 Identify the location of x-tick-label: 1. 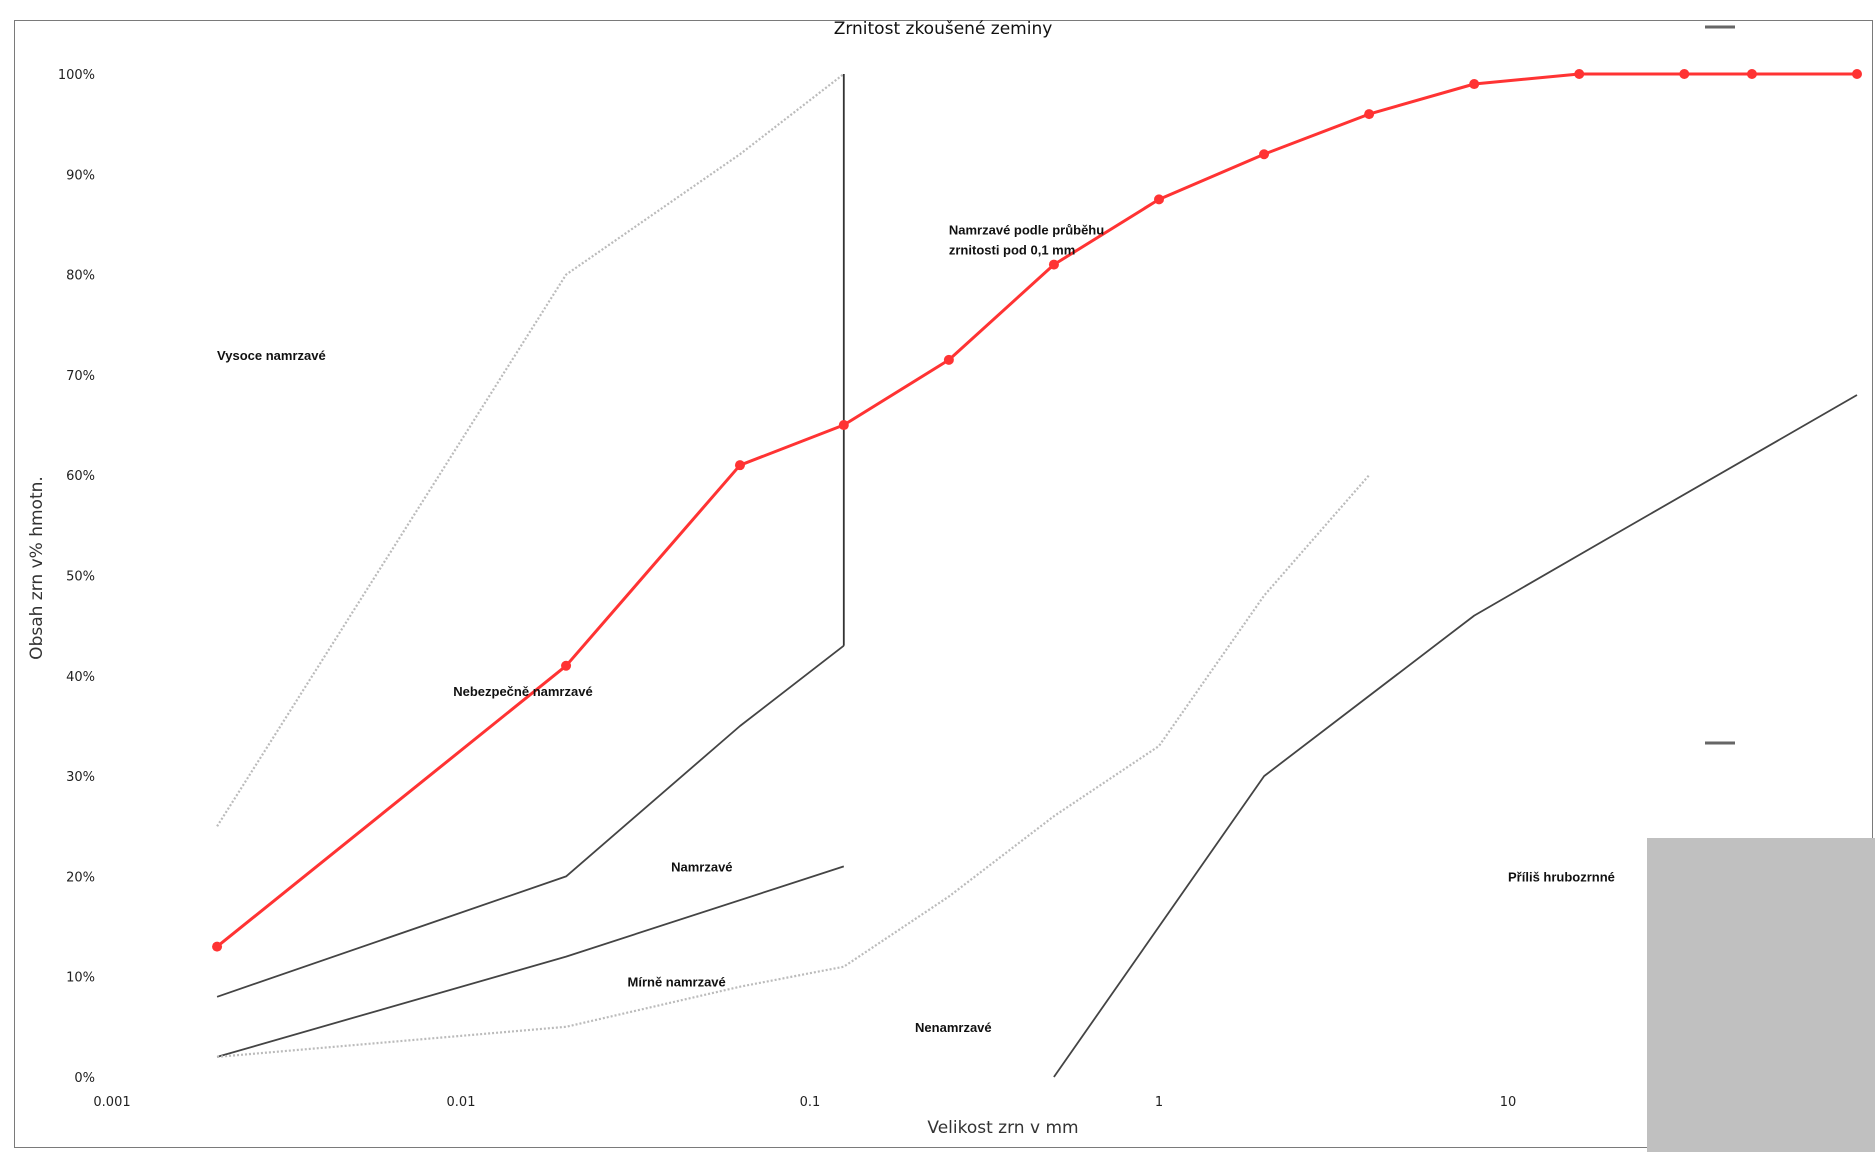
(1159, 1102).